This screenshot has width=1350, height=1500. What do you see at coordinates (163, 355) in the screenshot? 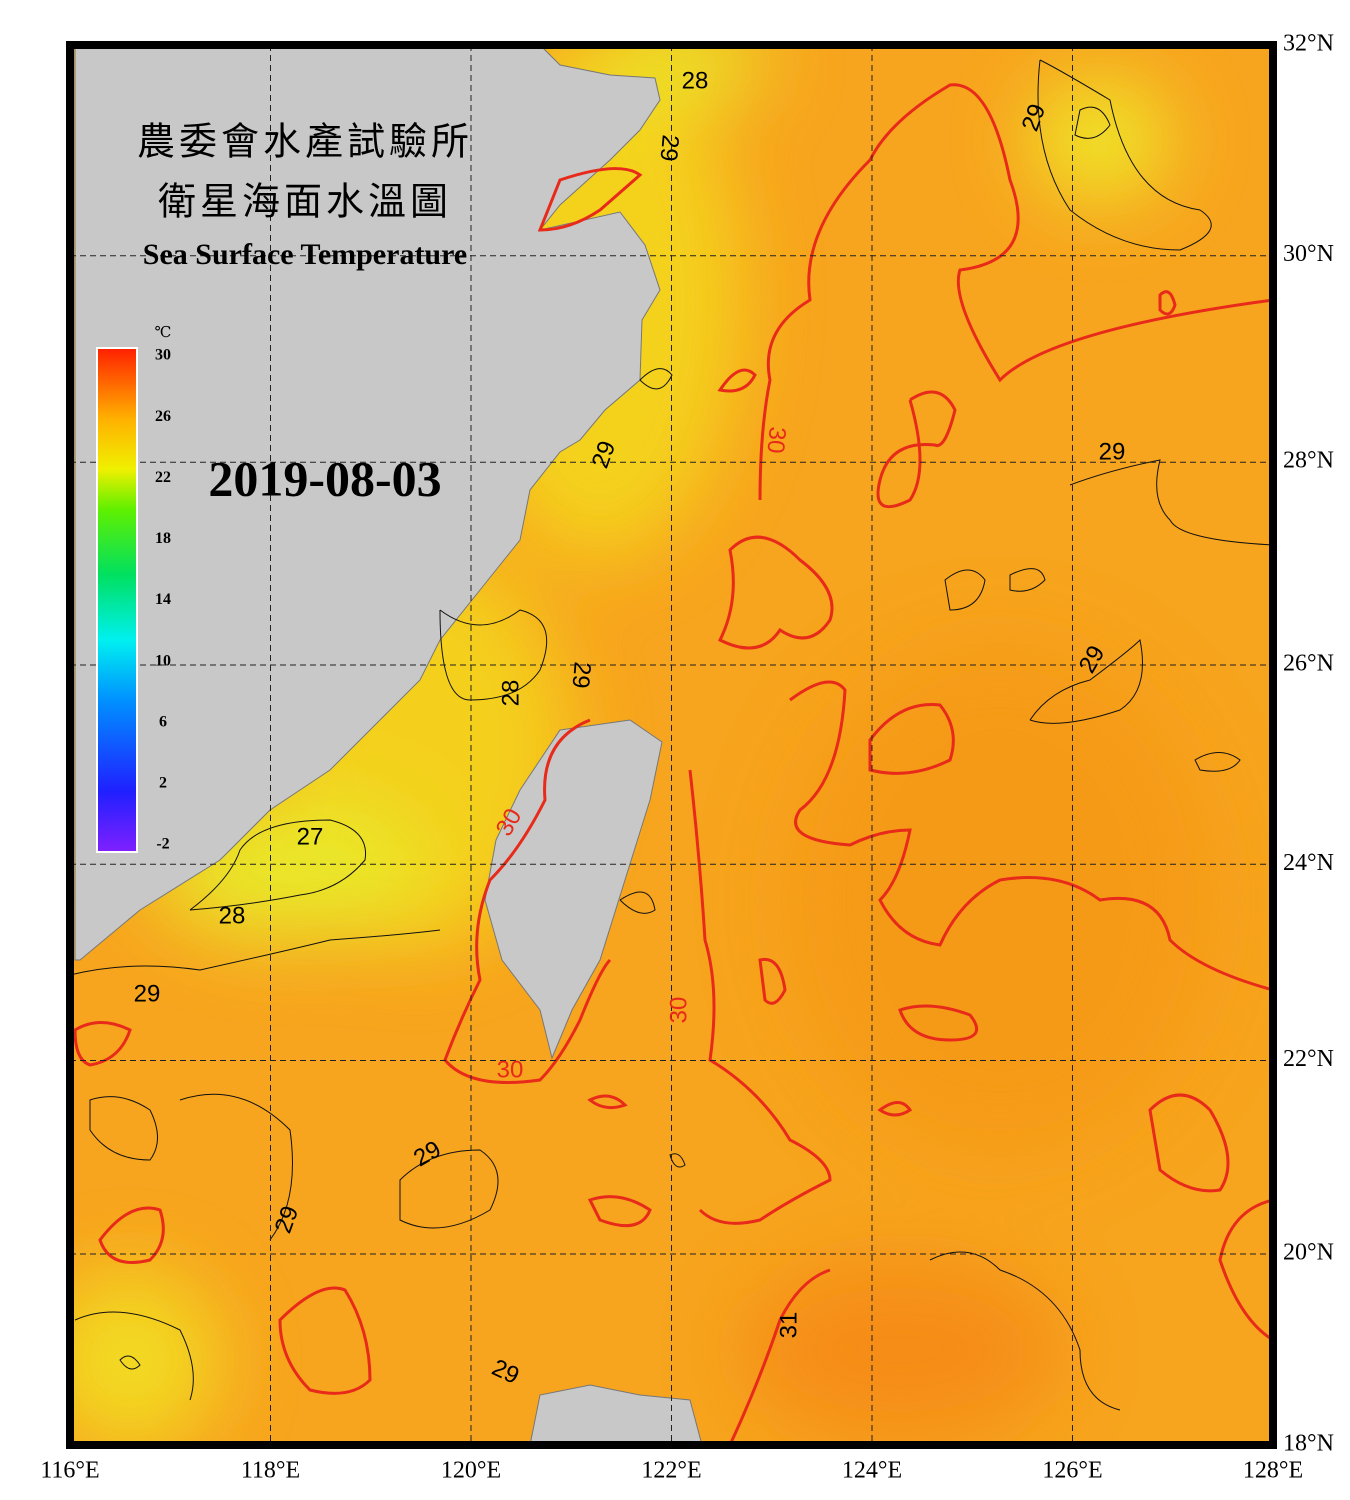
I see `colorbar-tick-label: 30` at bounding box center [163, 355].